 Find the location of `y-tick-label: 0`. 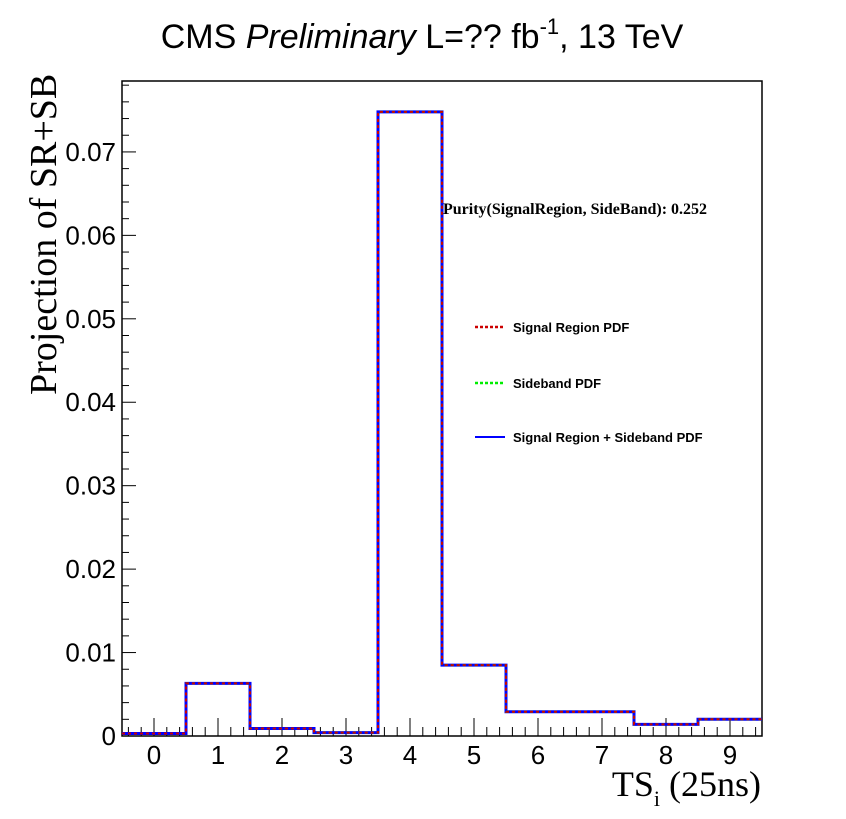

y-tick-label: 0 is located at coordinates (109, 736).